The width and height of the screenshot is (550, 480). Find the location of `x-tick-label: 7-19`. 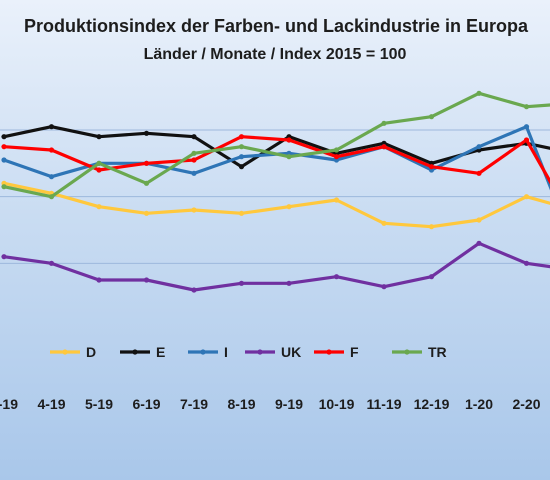

x-tick-label: 7-19 is located at coordinates (194, 404).